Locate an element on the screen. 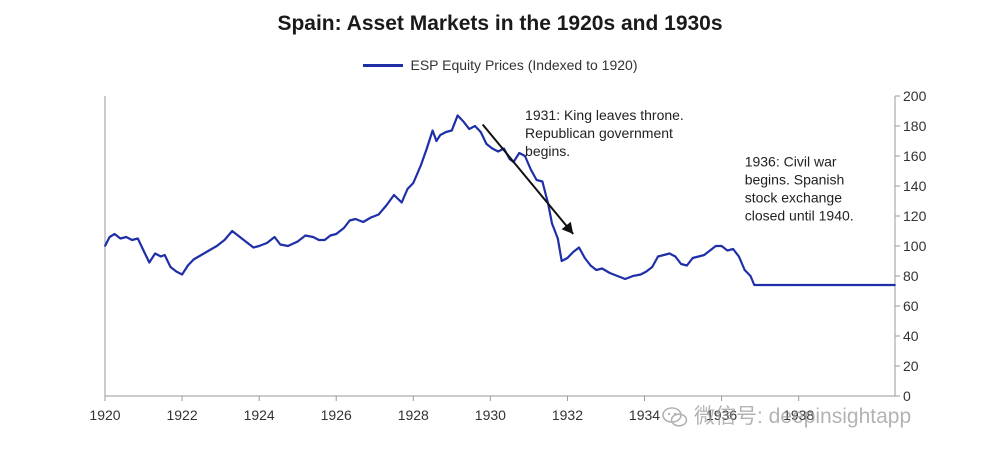 The width and height of the screenshot is (1000, 462). x-tick-label: 1936 is located at coordinates (721, 415).